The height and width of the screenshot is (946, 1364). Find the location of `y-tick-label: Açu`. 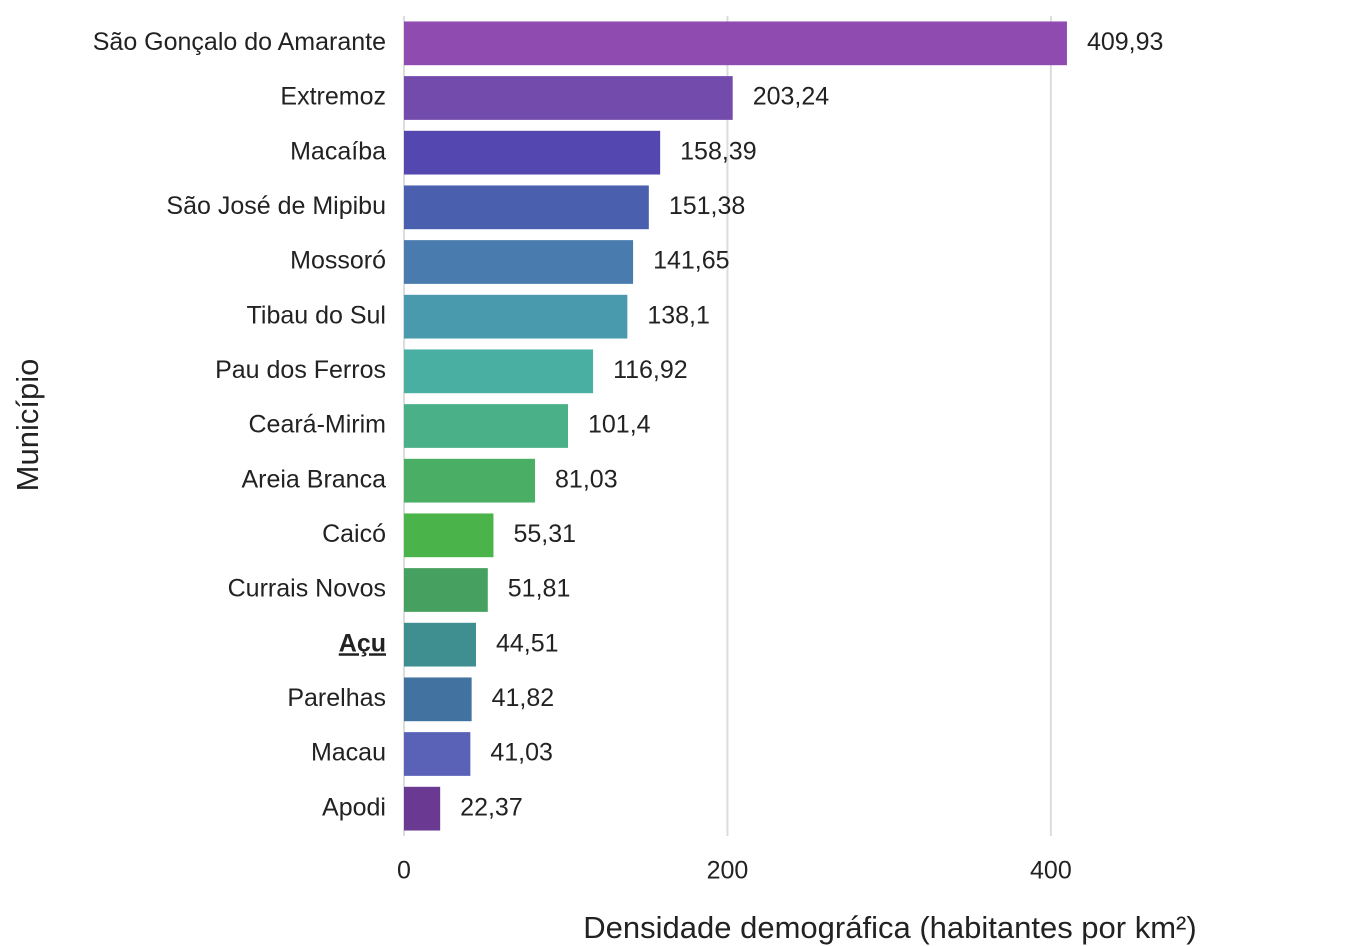

y-tick-label: Açu is located at coordinates (362, 643).